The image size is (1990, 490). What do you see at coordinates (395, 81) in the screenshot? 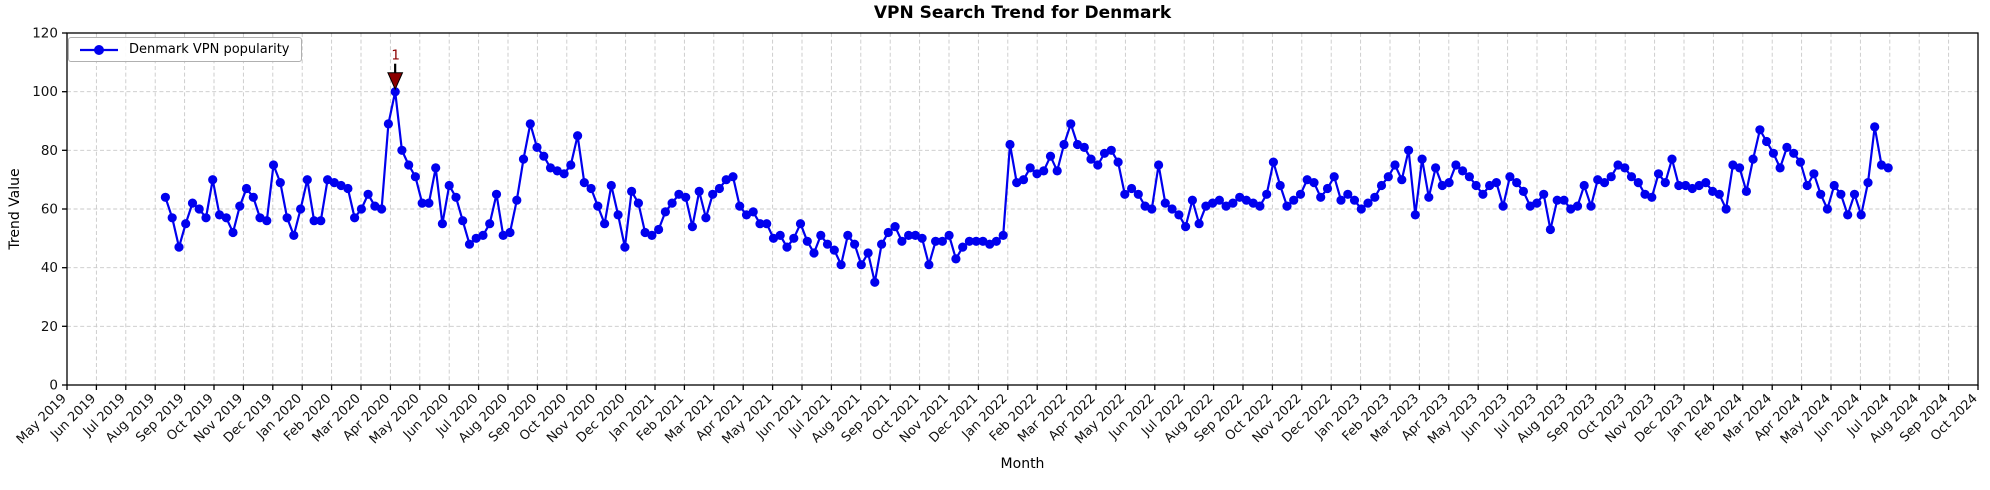
I see `annotation-arrow-head` at bounding box center [395, 81].